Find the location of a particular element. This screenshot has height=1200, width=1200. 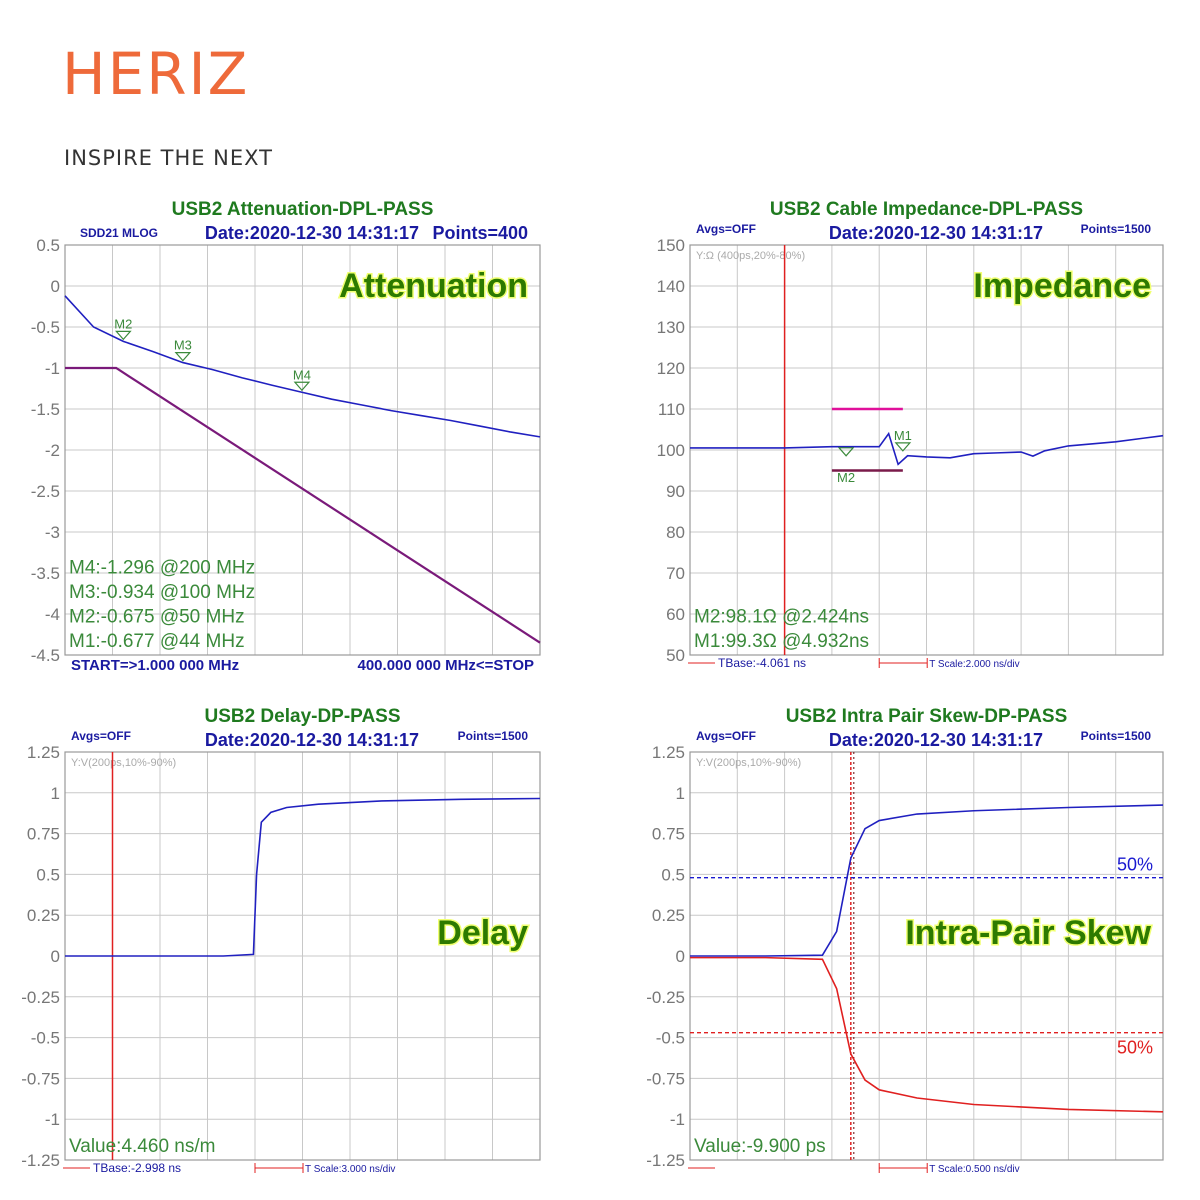

y-axis-note: Y:Ω (400ps,20%-80%) is located at coordinates (750, 256).